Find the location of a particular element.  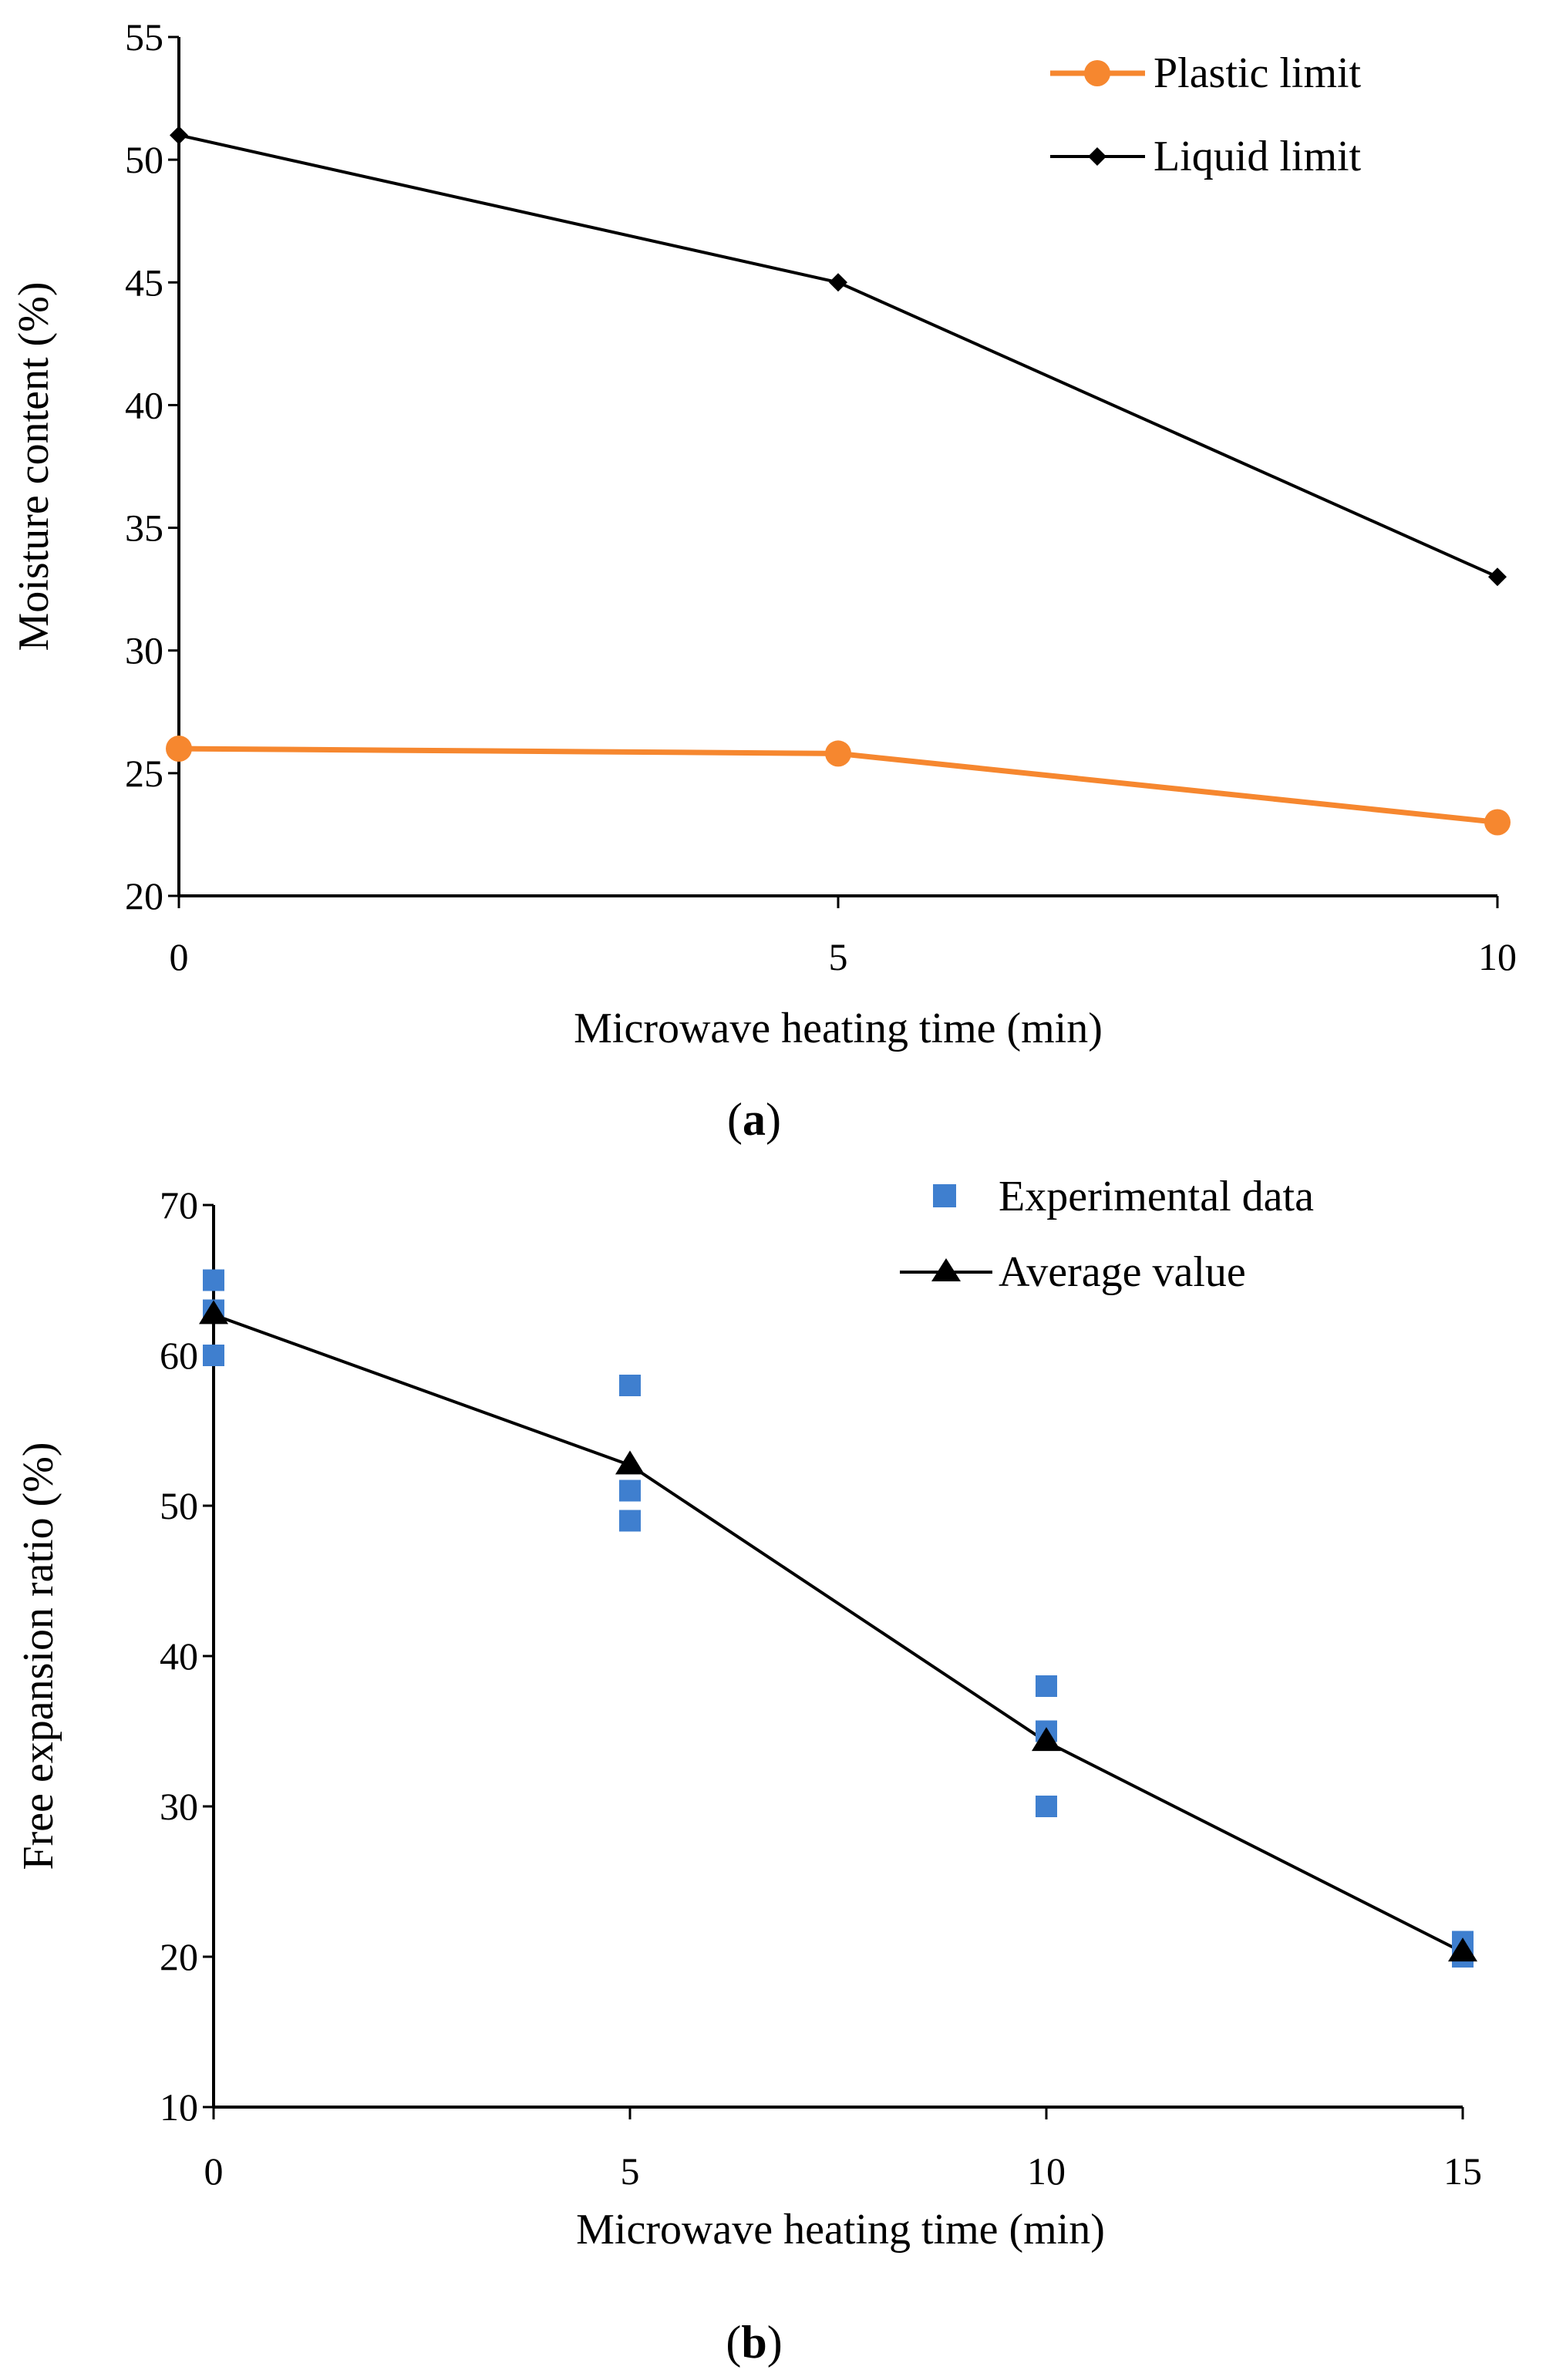

x-tick-label-a-5: 5 is located at coordinates (839, 956).